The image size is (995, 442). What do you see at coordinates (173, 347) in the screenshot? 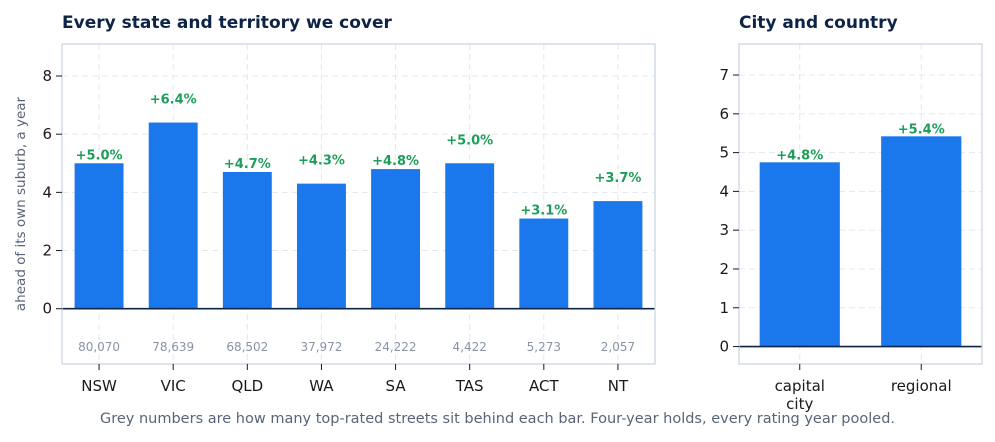
I see `count-label: 78,639` at bounding box center [173, 347].